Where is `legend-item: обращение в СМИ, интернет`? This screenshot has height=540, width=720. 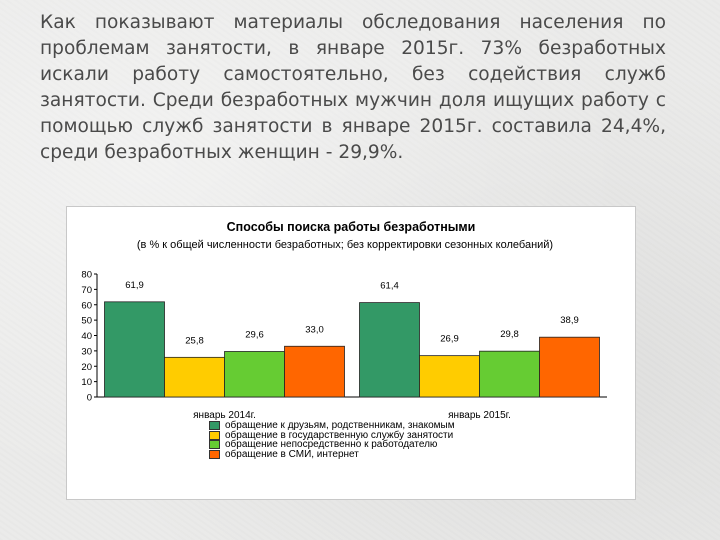
legend-item: обращение в СМИ, интернет is located at coordinates (332, 454).